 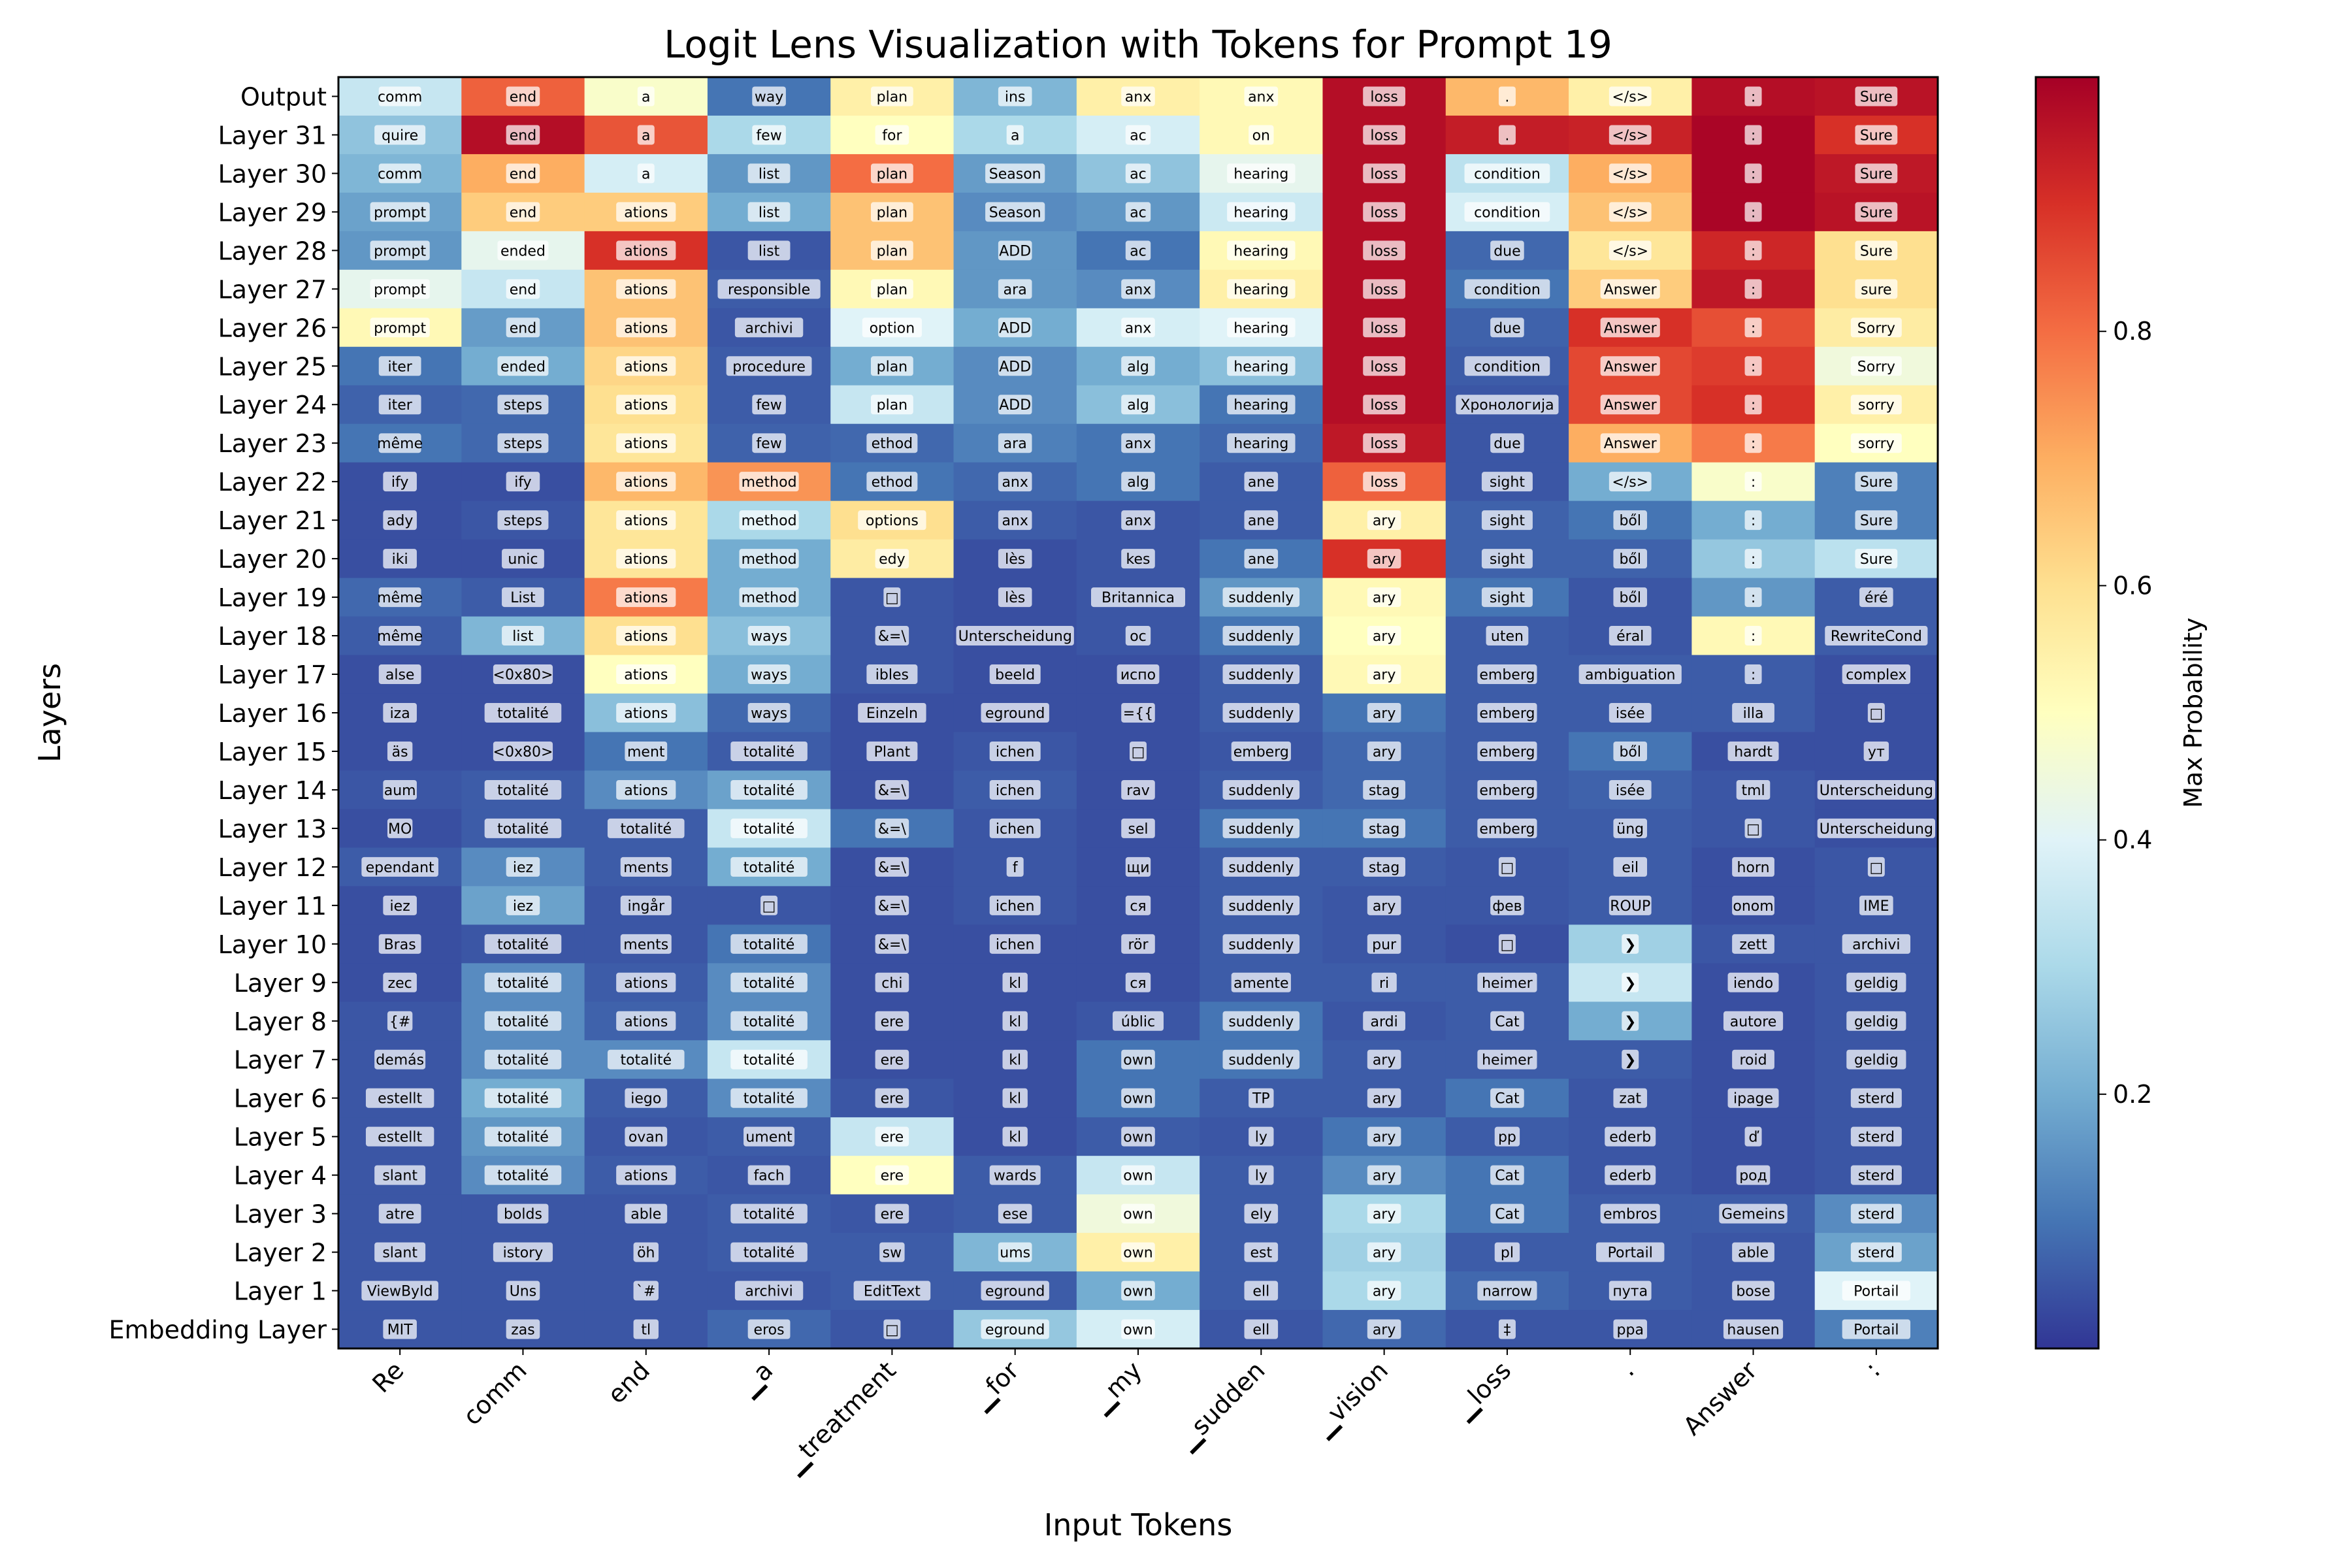 What do you see at coordinates (1876, 1176) in the screenshot?
I see `token-label: sterd` at bounding box center [1876, 1176].